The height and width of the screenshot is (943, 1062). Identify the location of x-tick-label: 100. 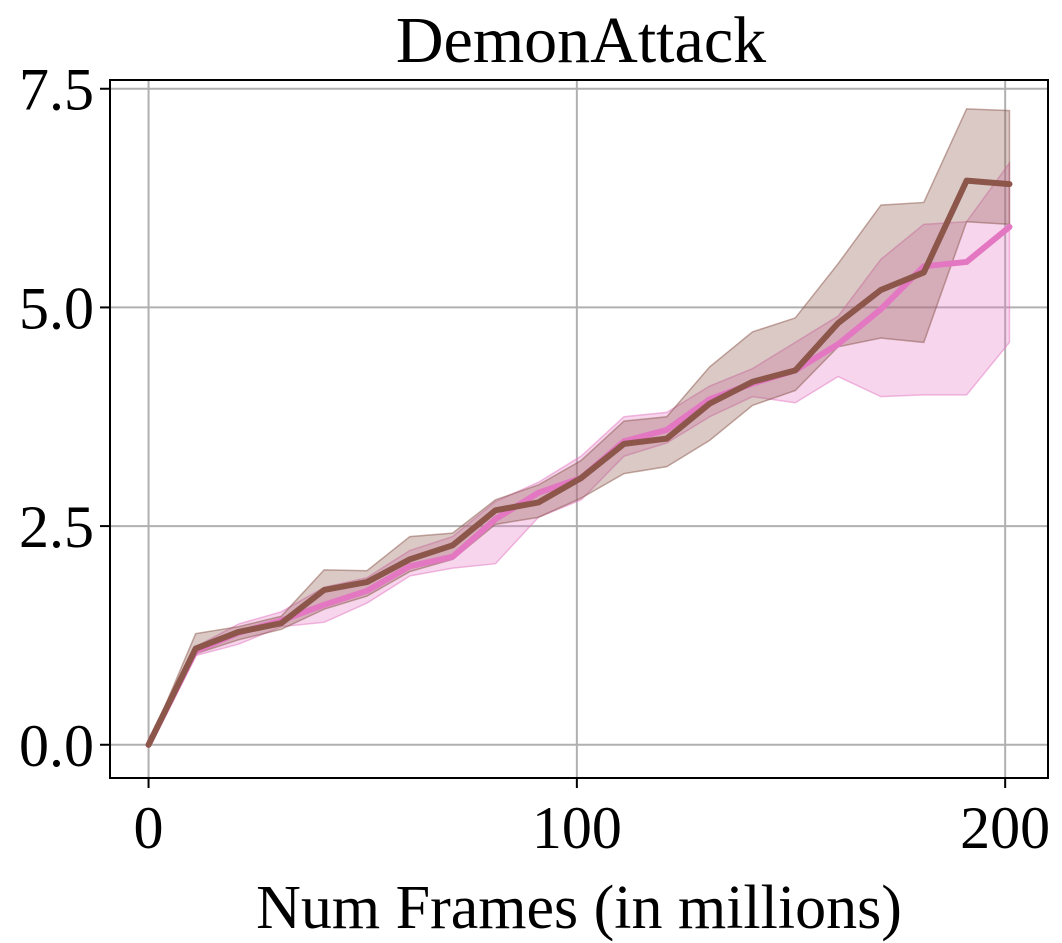
(577, 828).